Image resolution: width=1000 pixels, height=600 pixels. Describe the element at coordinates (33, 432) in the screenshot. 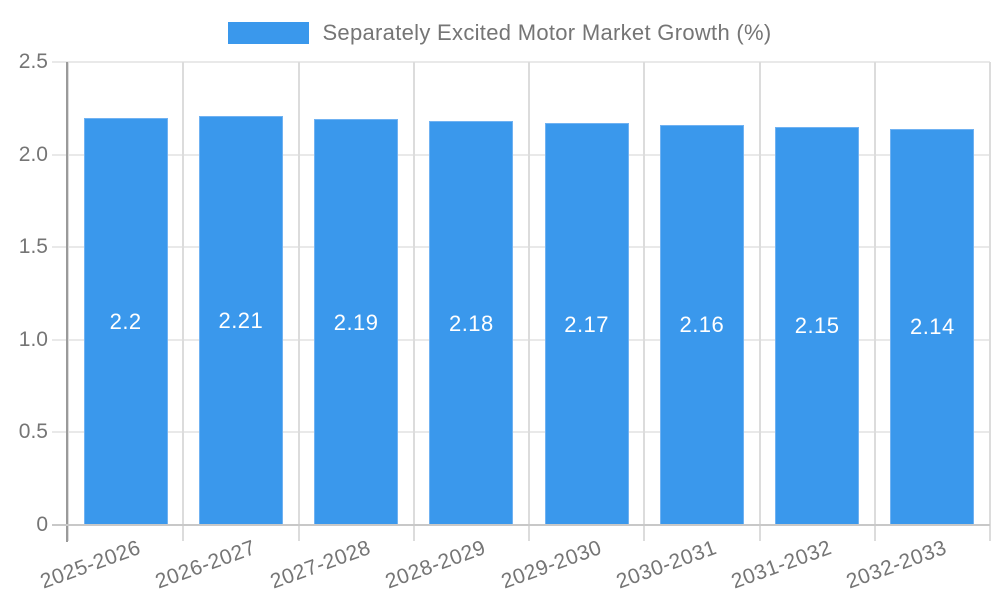

I see `y-tick-label: 0.5` at that location.